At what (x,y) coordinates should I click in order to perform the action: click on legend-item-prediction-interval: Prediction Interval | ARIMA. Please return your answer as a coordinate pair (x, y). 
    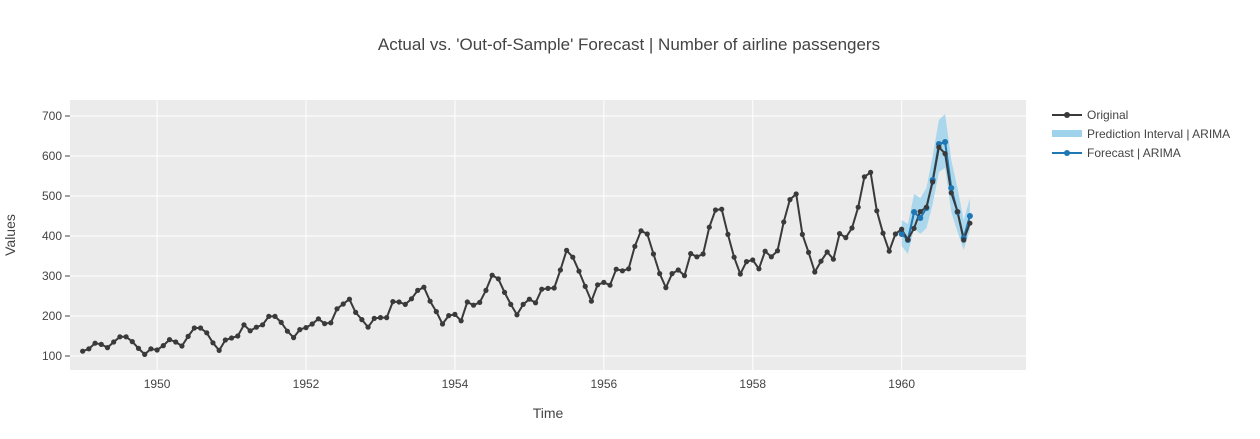
    Looking at the image, I should click on (1141, 134).